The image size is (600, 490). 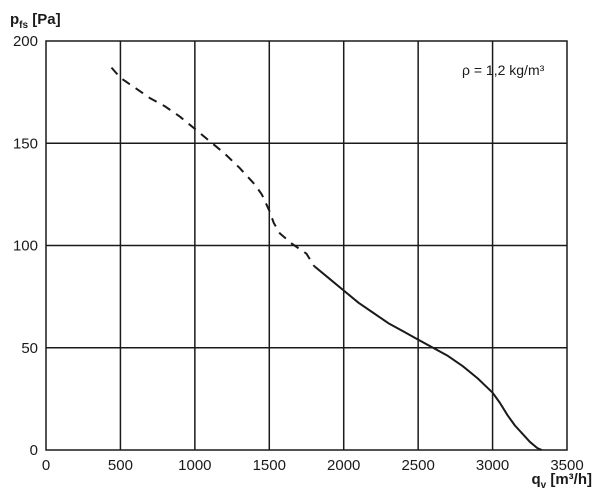 I want to click on y-tick-label: 100, so click(x=25, y=246).